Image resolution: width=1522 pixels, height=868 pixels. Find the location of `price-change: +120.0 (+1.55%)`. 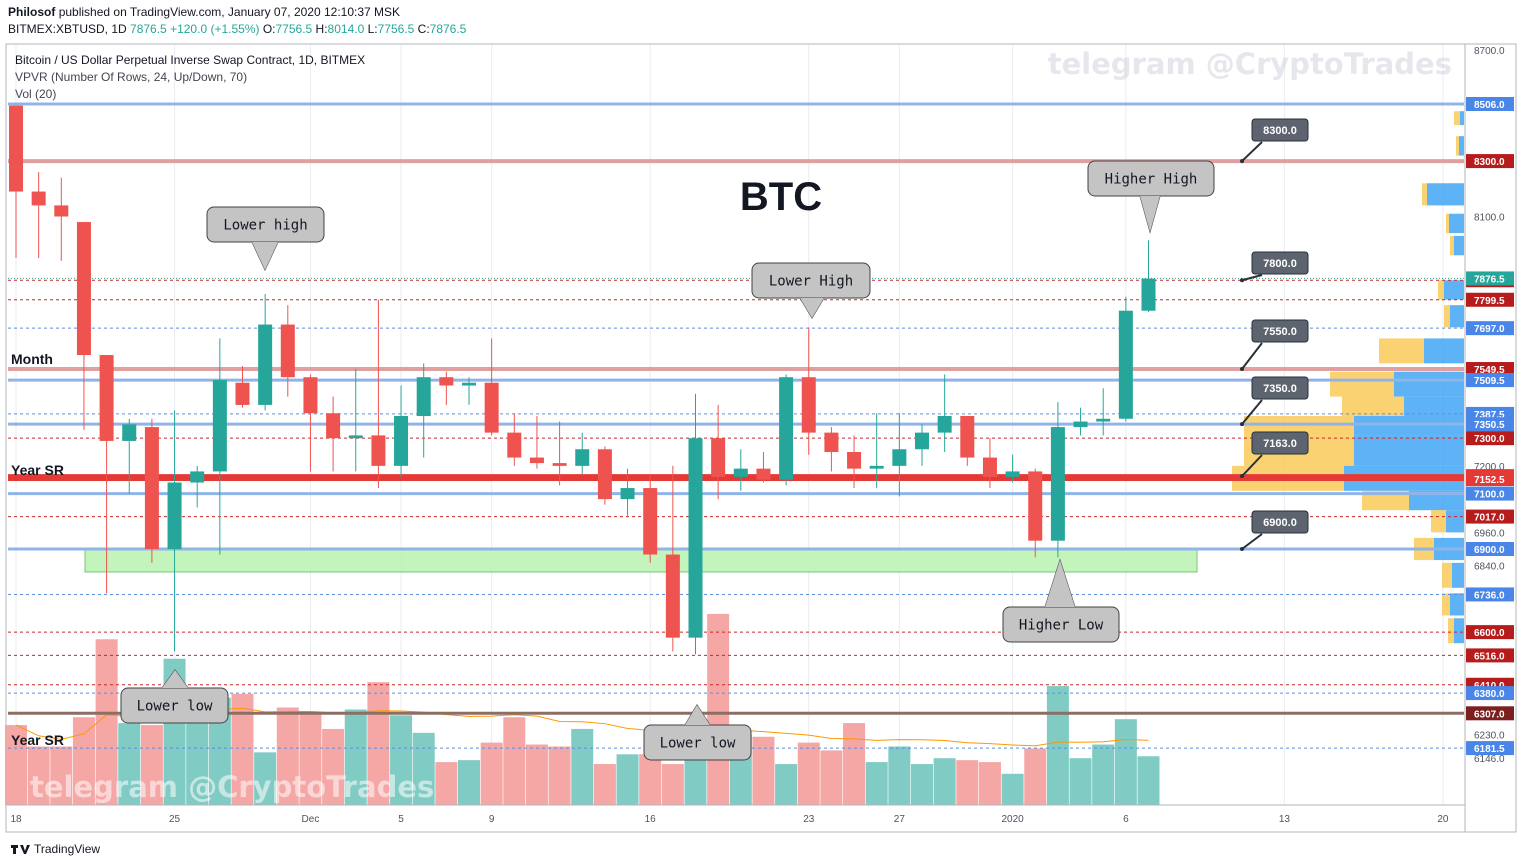

price-change: +120.0 (+1.55%) is located at coordinates (215, 29).